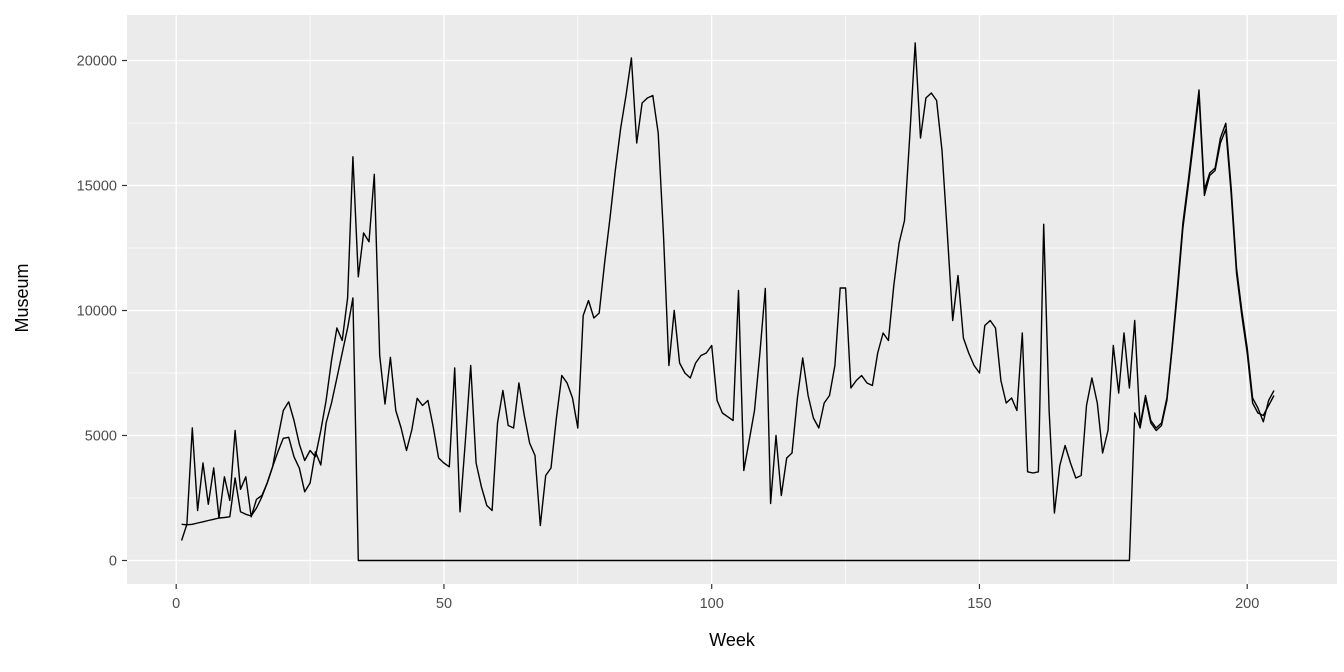  Describe the element at coordinates (712, 604) in the screenshot. I see `x-tick-label: 100` at that location.